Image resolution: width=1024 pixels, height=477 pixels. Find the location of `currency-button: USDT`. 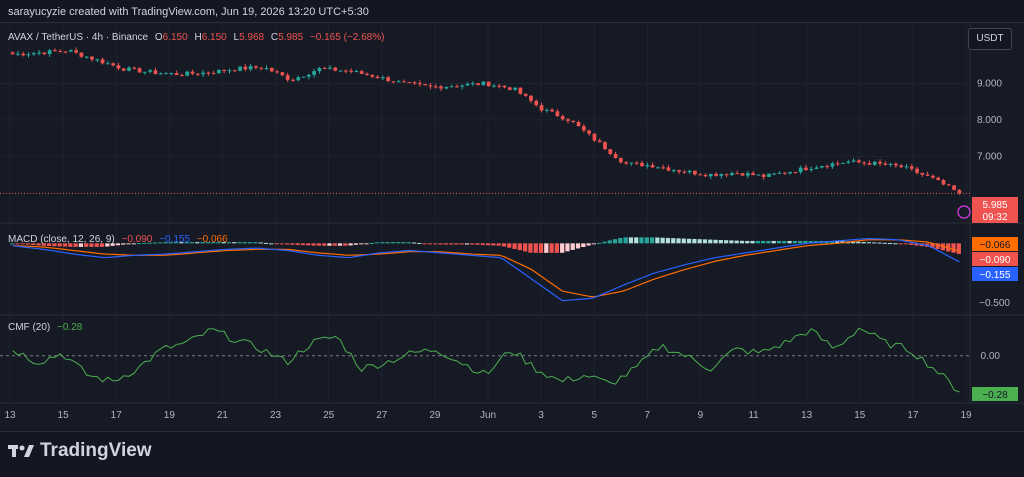

currency-button: USDT is located at coordinates (990, 39).